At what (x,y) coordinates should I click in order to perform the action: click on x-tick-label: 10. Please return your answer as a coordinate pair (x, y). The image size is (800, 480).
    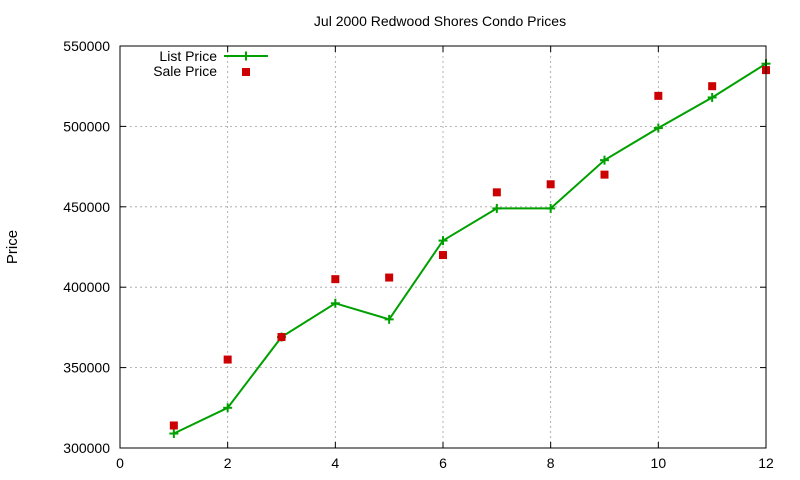
    Looking at the image, I should click on (659, 463).